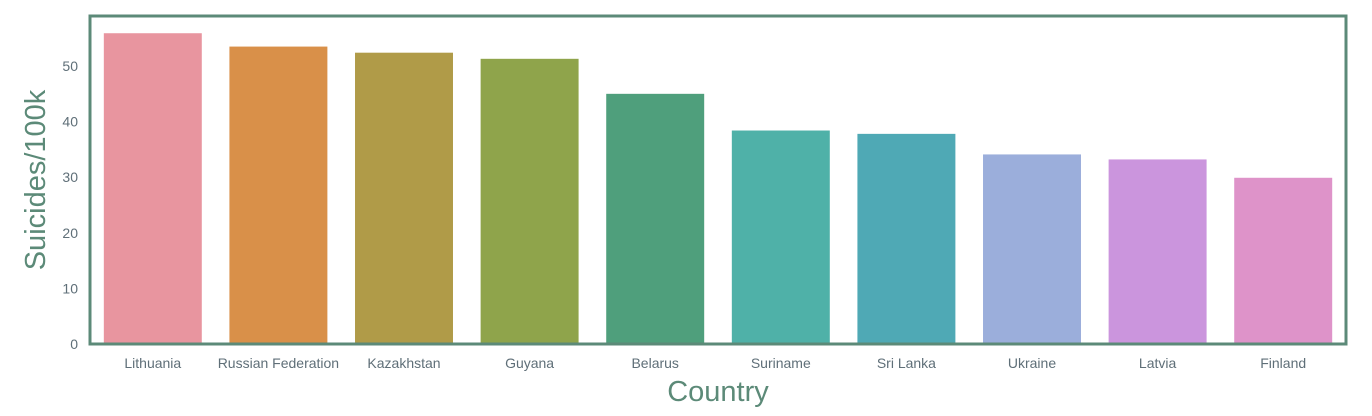 The height and width of the screenshot is (416, 1372). I want to click on bar-finland, so click(1283, 260).